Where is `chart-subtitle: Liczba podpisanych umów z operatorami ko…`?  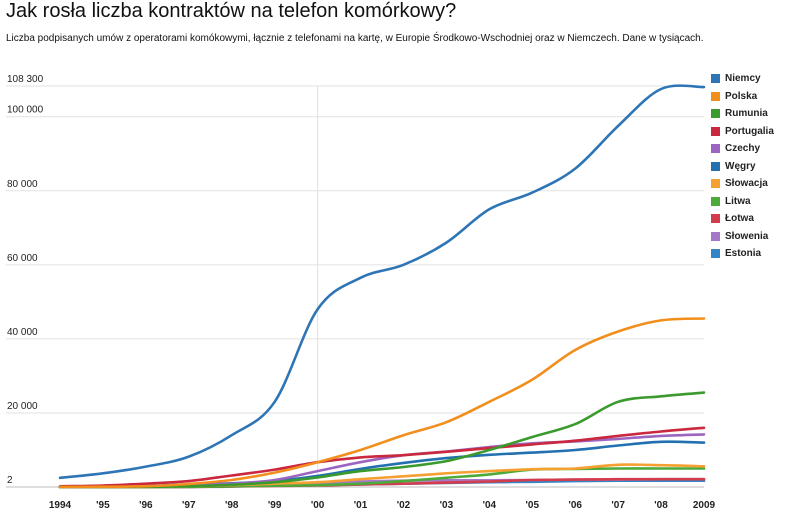 chart-subtitle: Liczba podpisanych umów z operatorami ko… is located at coordinates (355, 38).